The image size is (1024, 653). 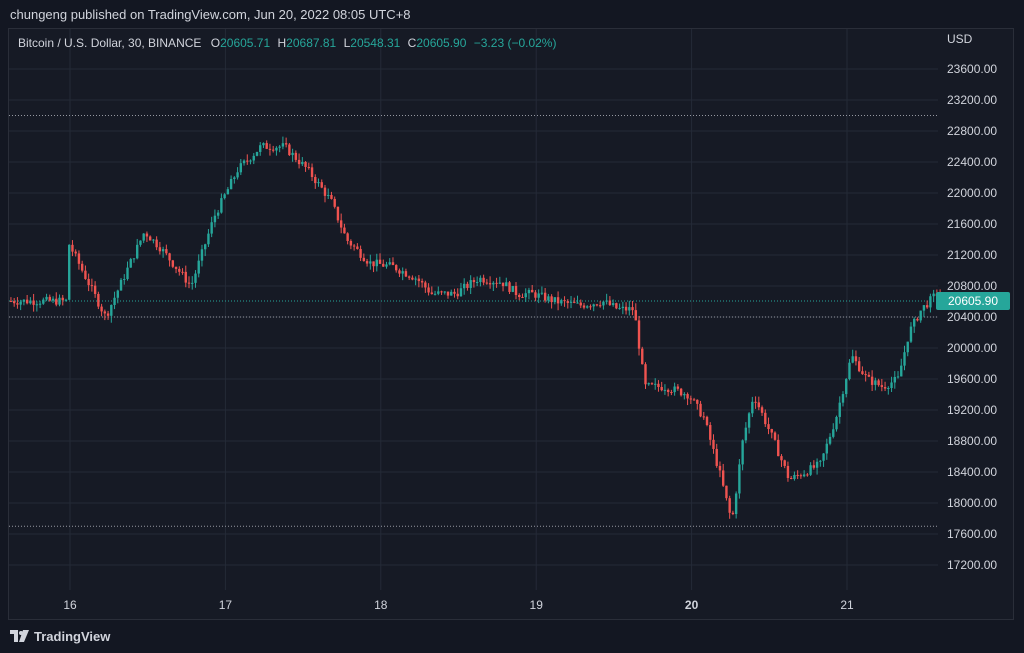 I want to click on x-tick-label: 17, so click(x=226, y=605).